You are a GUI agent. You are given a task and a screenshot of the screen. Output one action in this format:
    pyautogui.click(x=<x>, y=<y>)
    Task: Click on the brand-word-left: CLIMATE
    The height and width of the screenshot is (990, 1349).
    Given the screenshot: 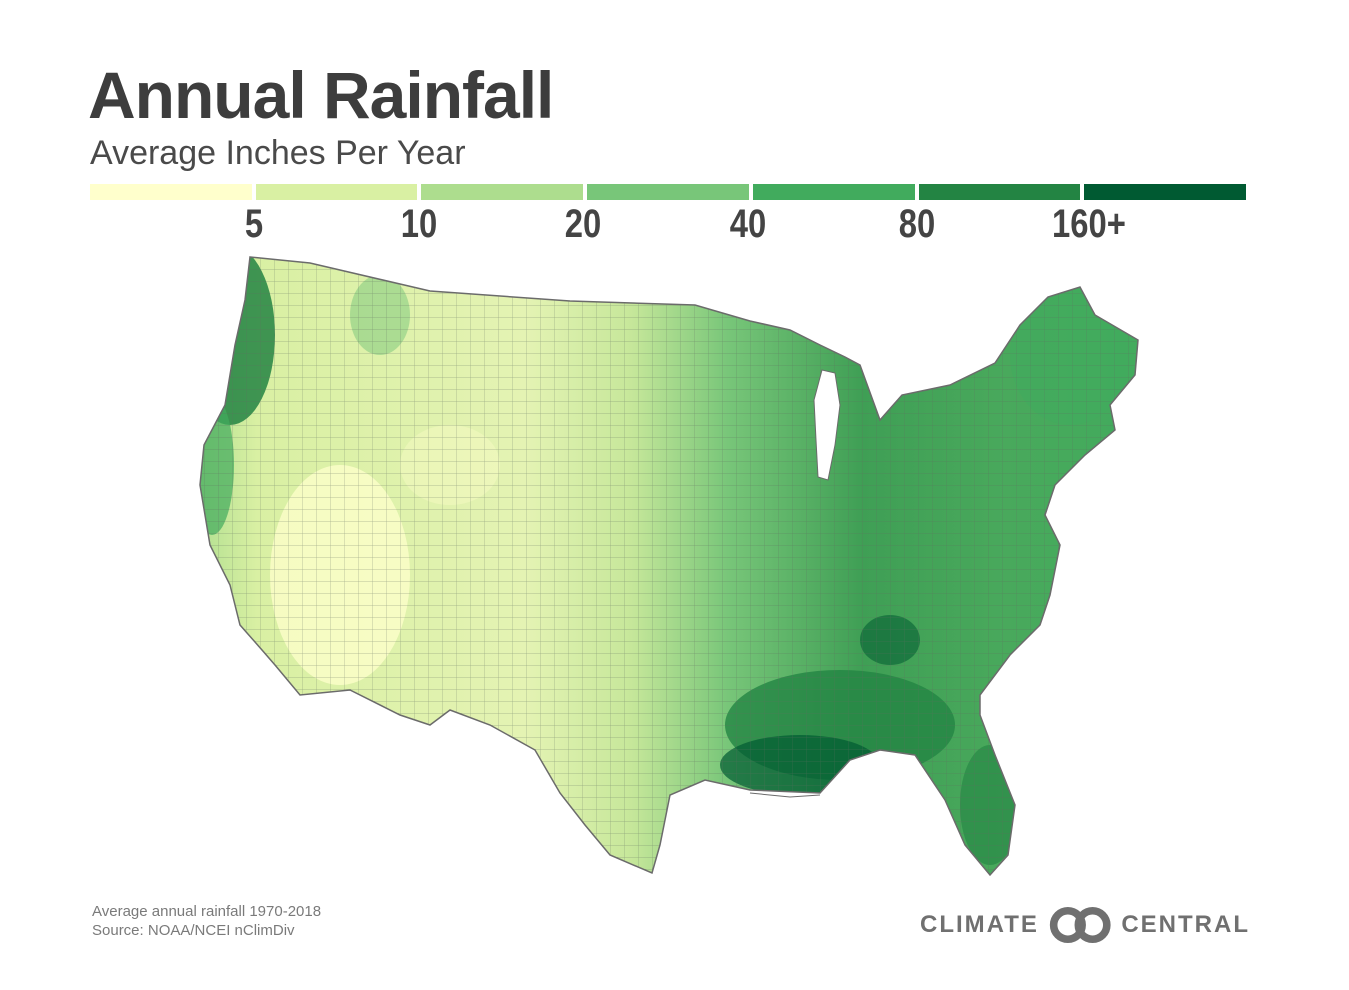 What is the action you would take?
    pyautogui.click(x=979, y=924)
    